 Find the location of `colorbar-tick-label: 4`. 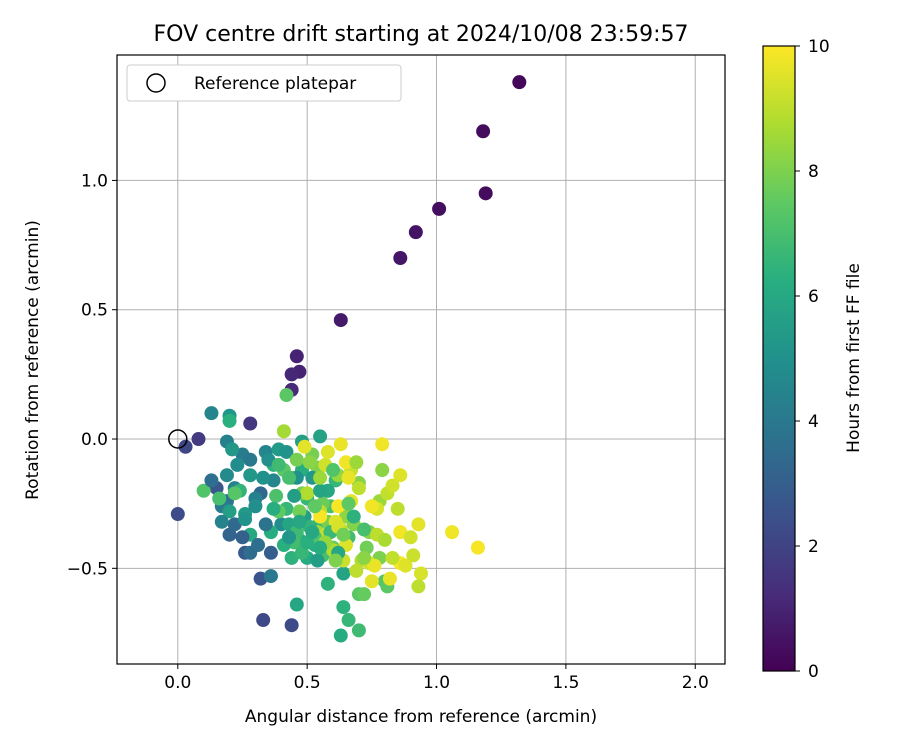

colorbar-tick-label: 4 is located at coordinates (813, 422).